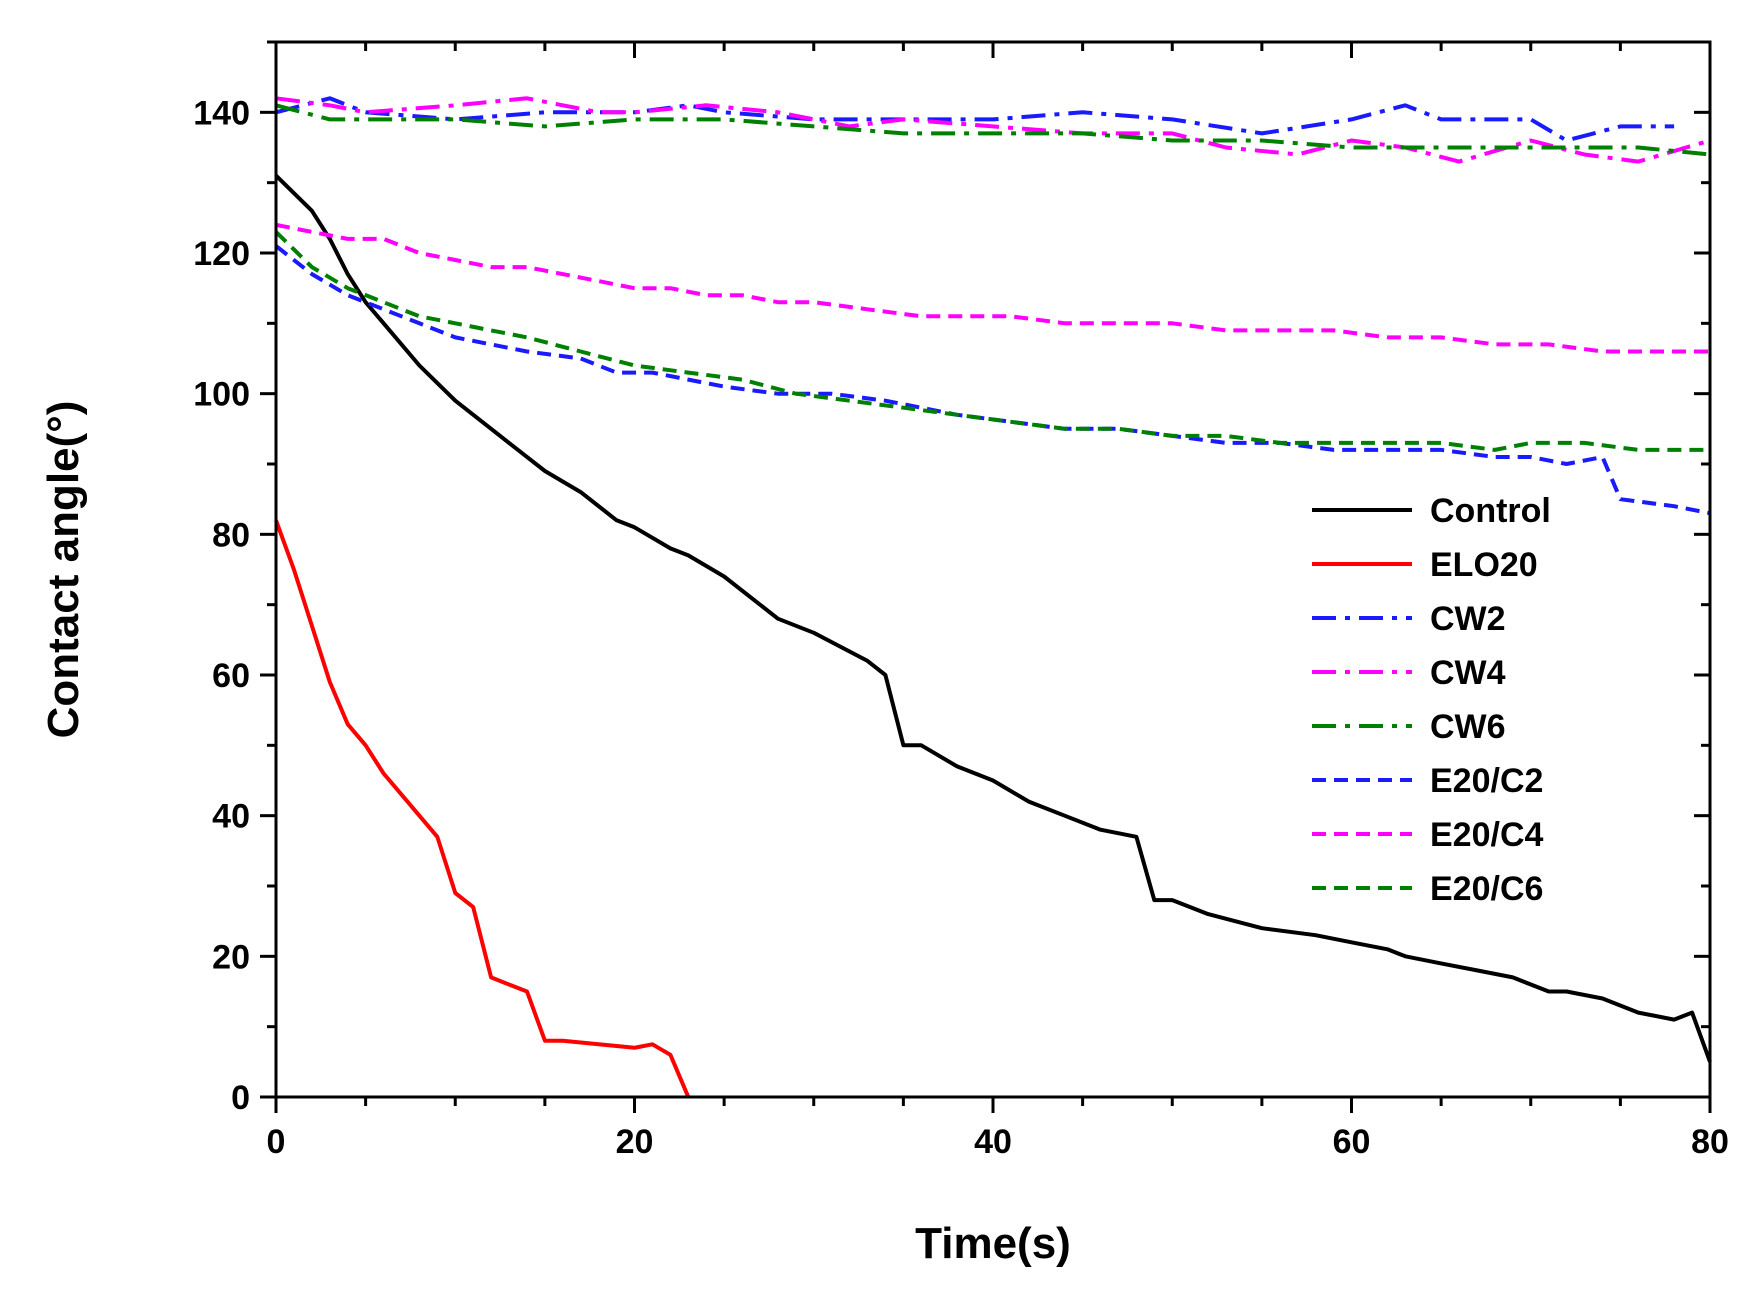  Describe the element at coordinates (63, 570) in the screenshot. I see `y-axis-title: Contact angle(°)` at that location.